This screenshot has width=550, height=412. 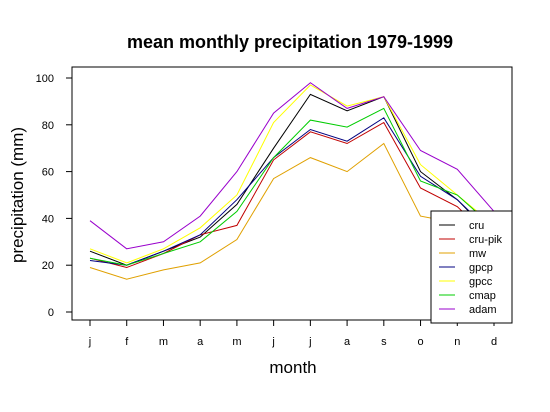 I want to click on x-tick-label: f, so click(x=127, y=342).